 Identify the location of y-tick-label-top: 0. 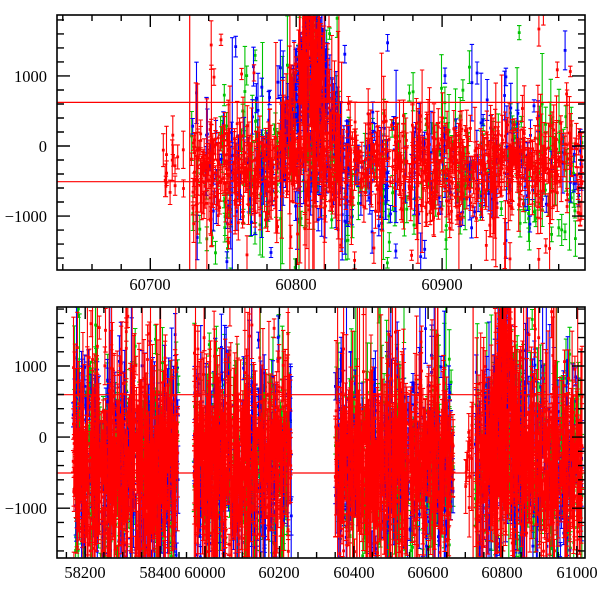
(43, 146).